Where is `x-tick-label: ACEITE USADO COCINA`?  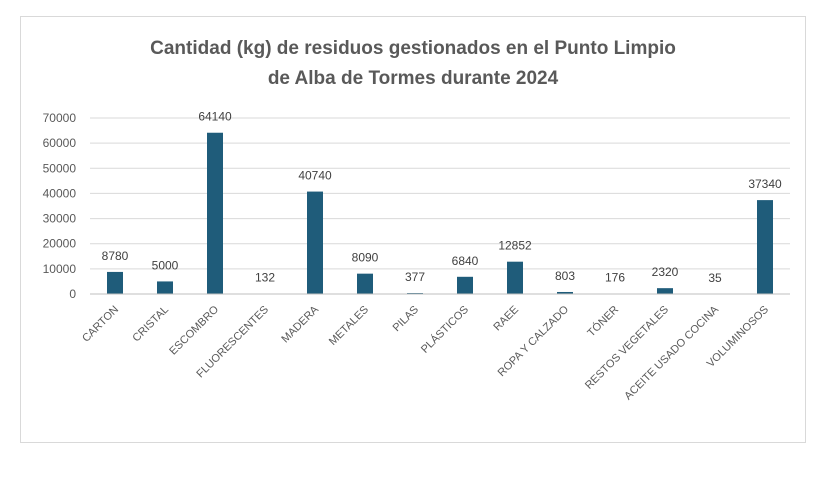 x-tick-label: ACEITE USADO COCINA is located at coordinates (671, 352).